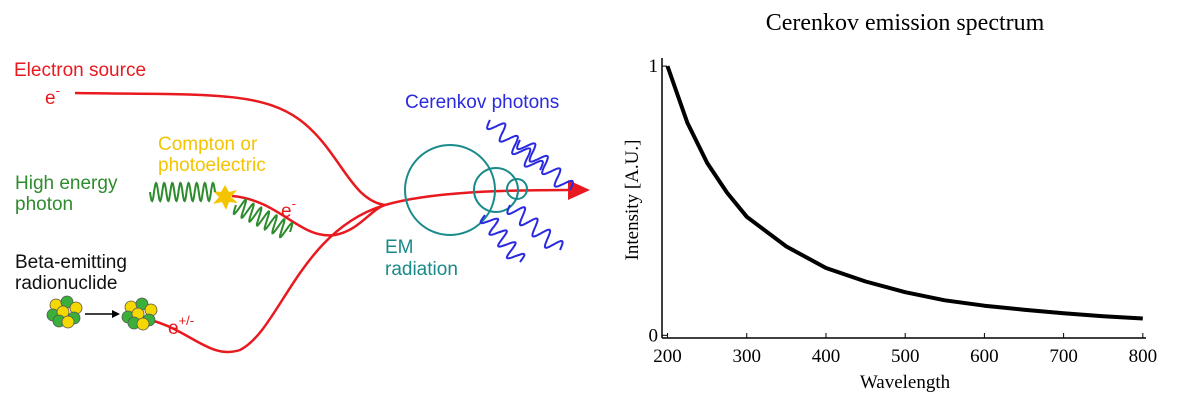  What do you see at coordinates (102, 313) in the screenshot?
I see `nuclei` at bounding box center [102, 313].